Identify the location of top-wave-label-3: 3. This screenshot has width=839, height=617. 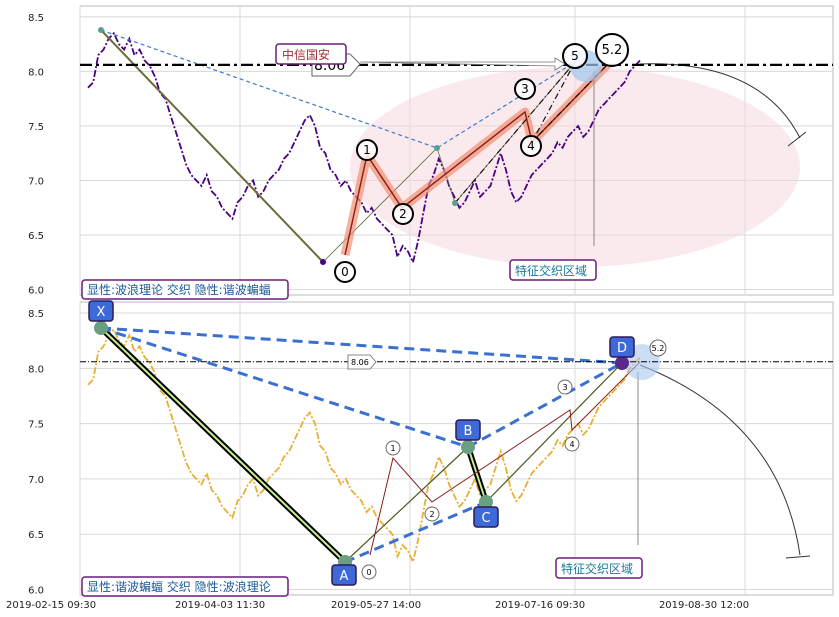
(525, 89).